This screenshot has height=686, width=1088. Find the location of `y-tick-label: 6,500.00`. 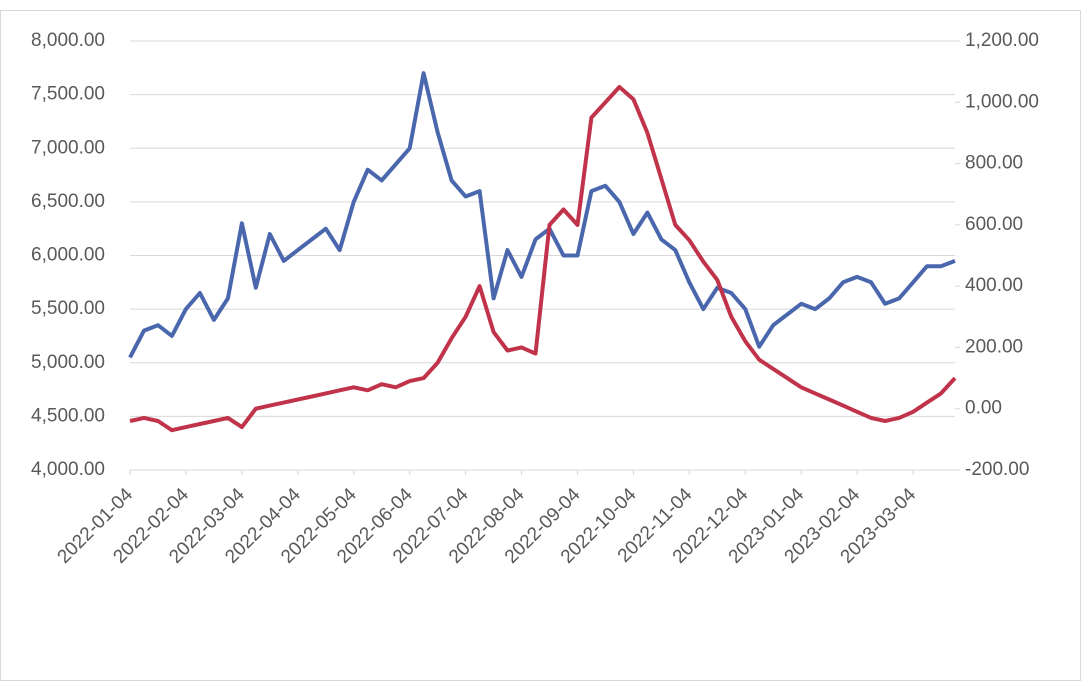

y-tick-label: 6,500.00 is located at coordinates (68, 201).